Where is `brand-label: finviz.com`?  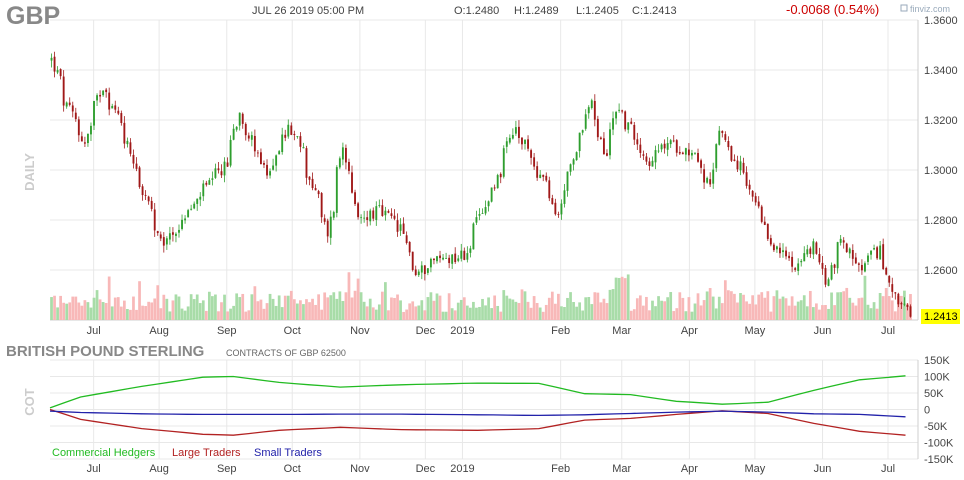 brand-label: finviz.com is located at coordinates (930, 9).